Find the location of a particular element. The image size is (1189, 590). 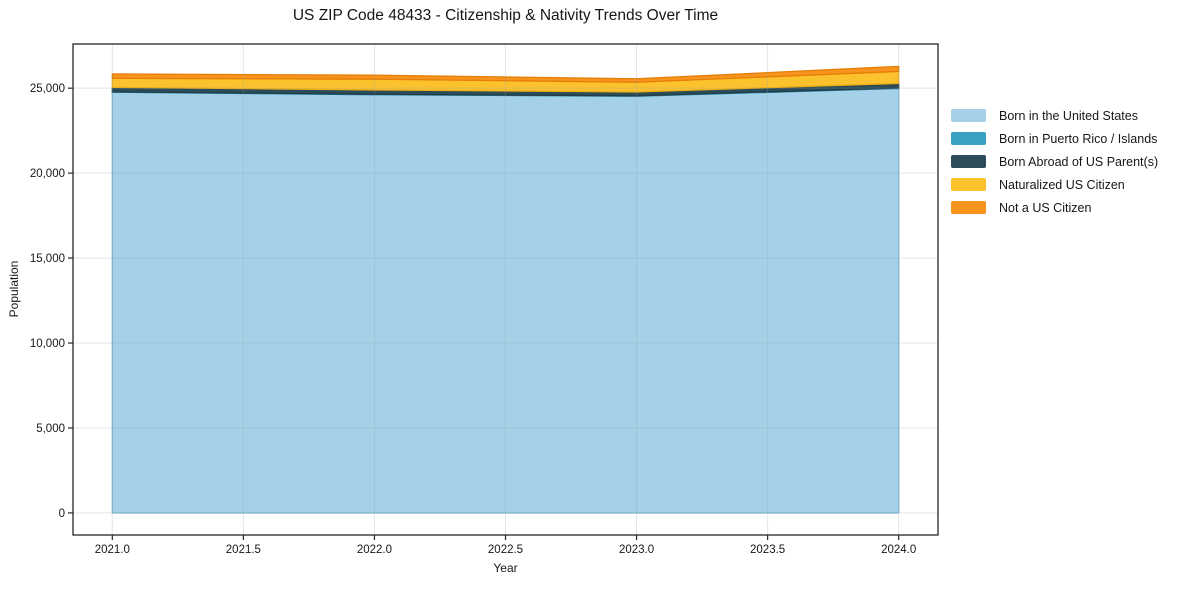

x-axis-label: Year is located at coordinates (505, 568).